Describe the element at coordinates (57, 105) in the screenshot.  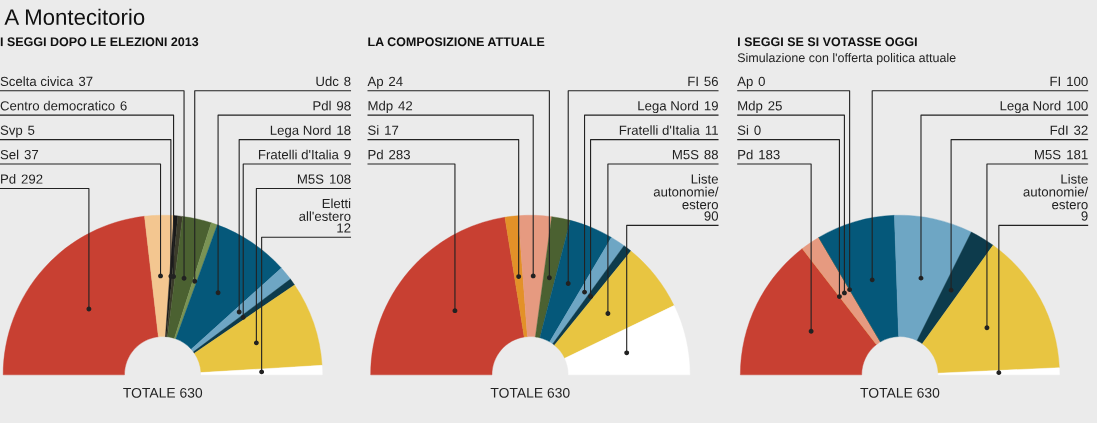
I see `slice-label: Centro democratico` at that location.